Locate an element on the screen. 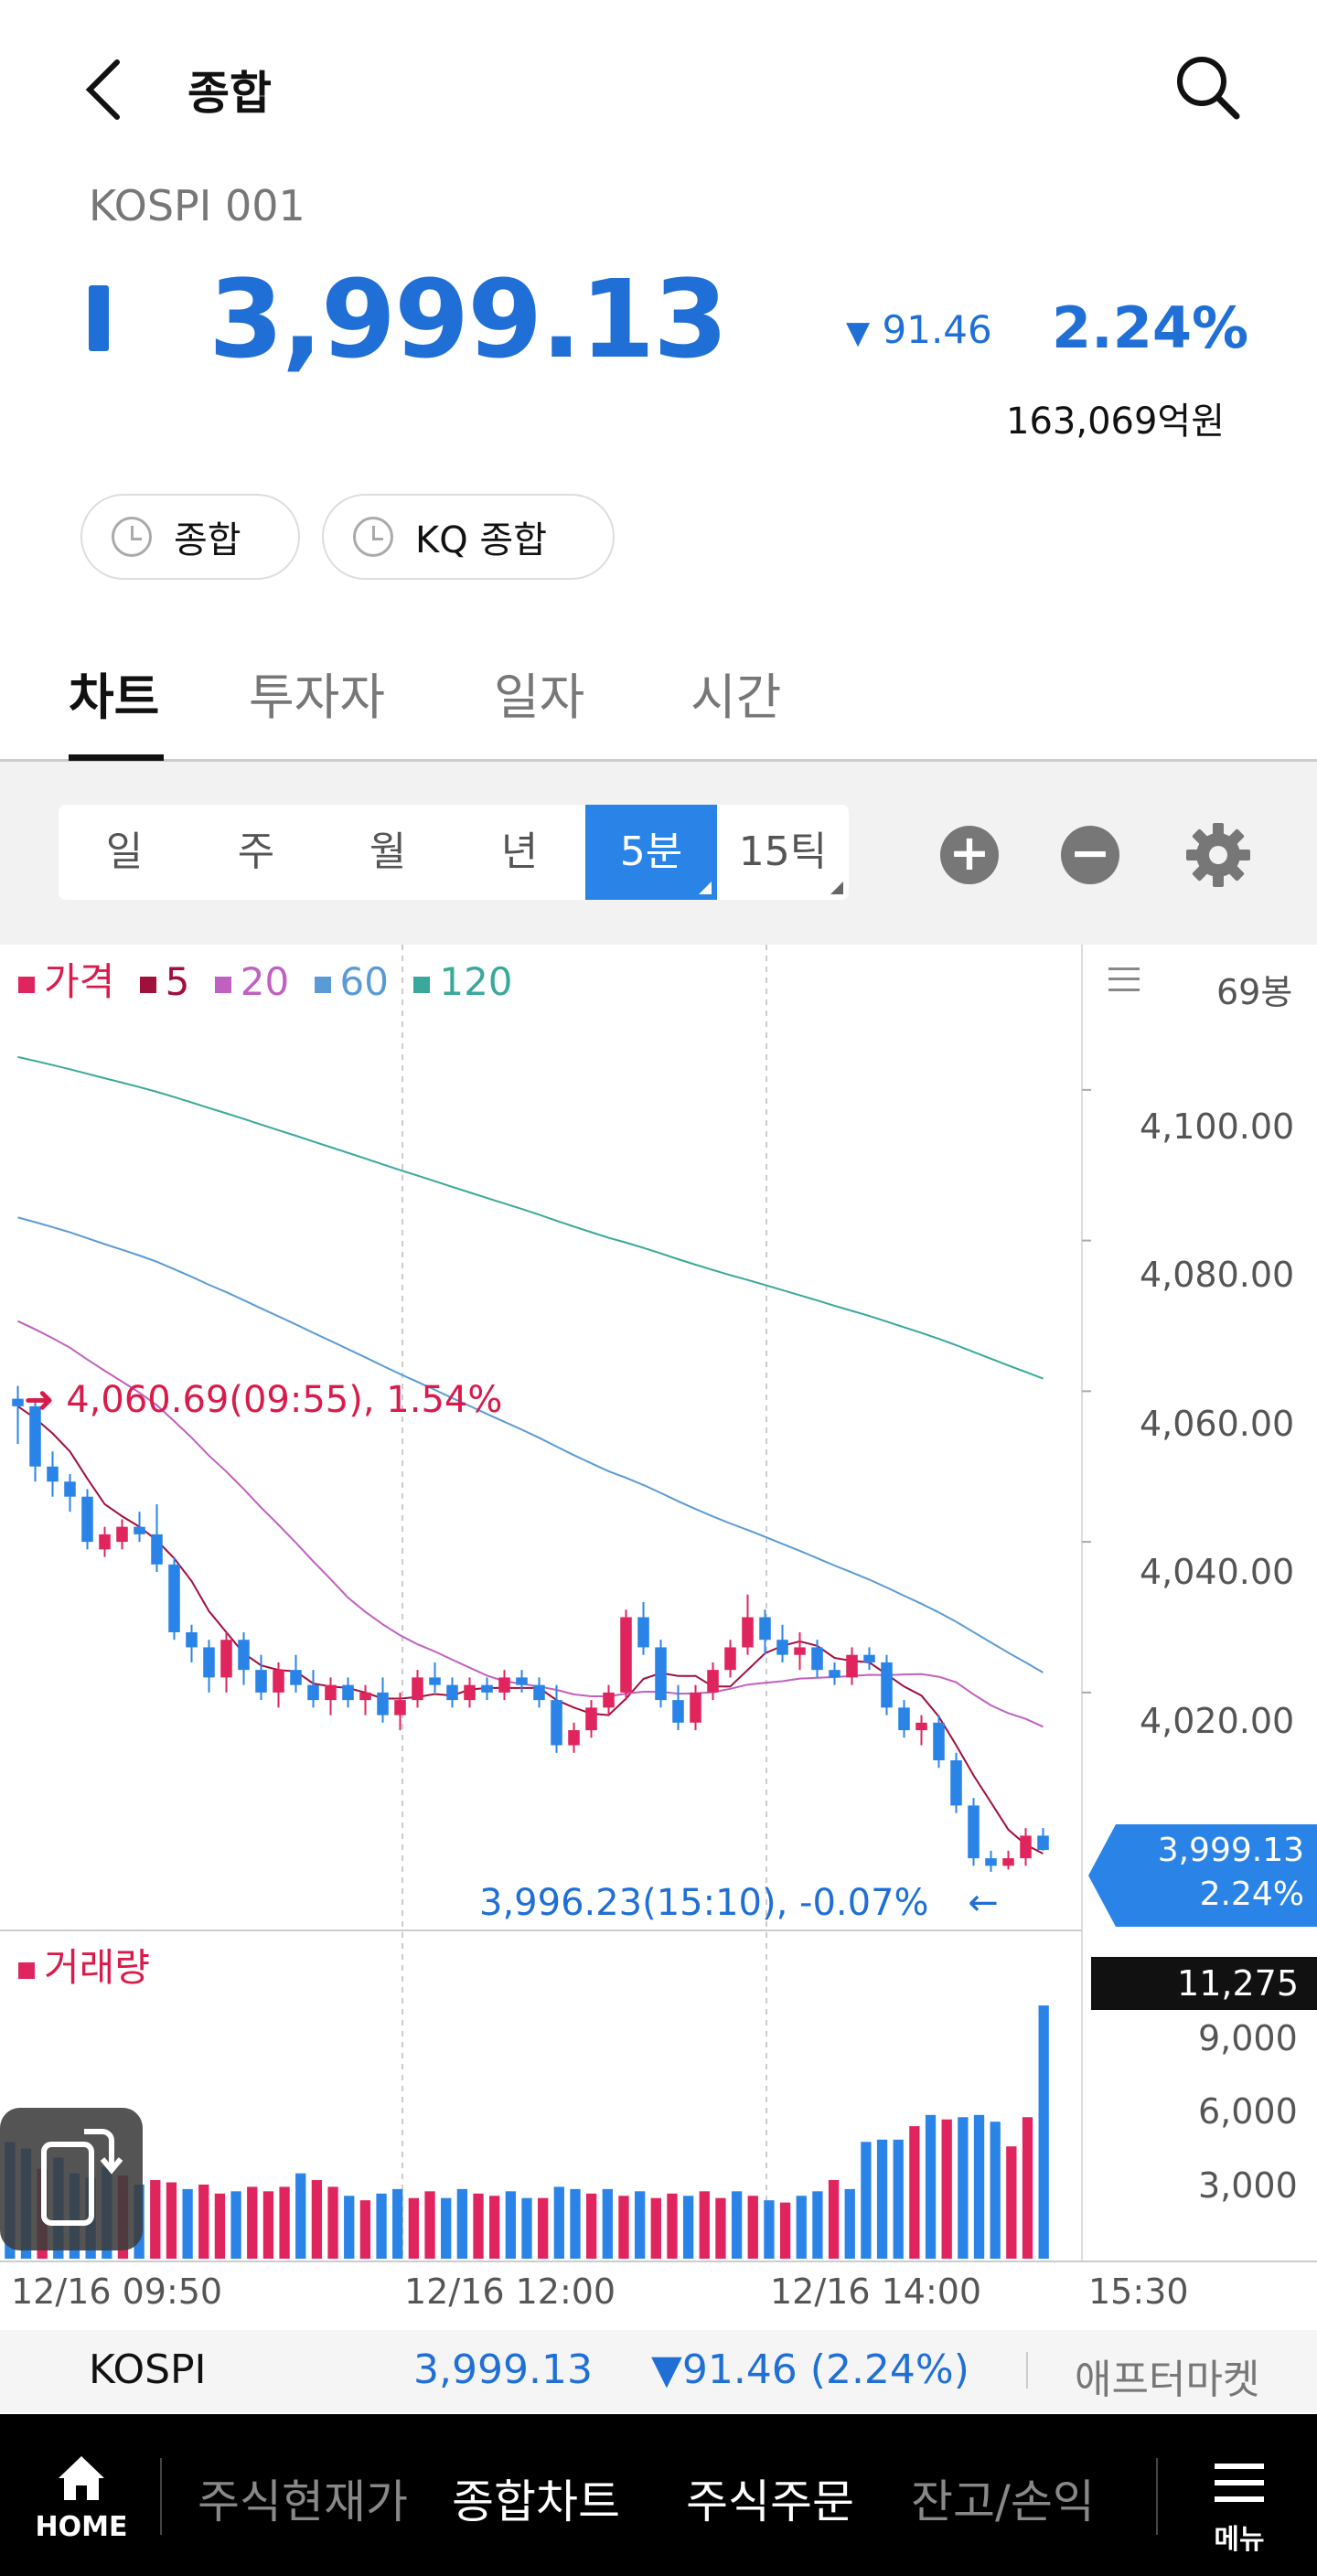 This screenshot has height=2576, width=1317. volume-tick-label: 9,000 is located at coordinates (1248, 2038).